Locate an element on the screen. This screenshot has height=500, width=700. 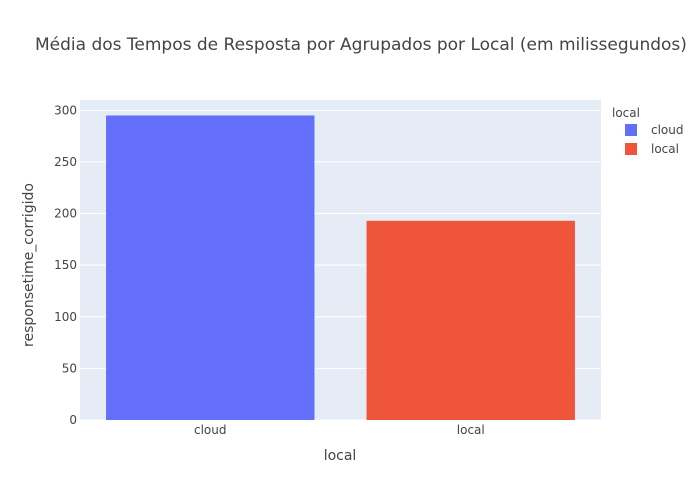
bar-local is located at coordinates (470, 320).